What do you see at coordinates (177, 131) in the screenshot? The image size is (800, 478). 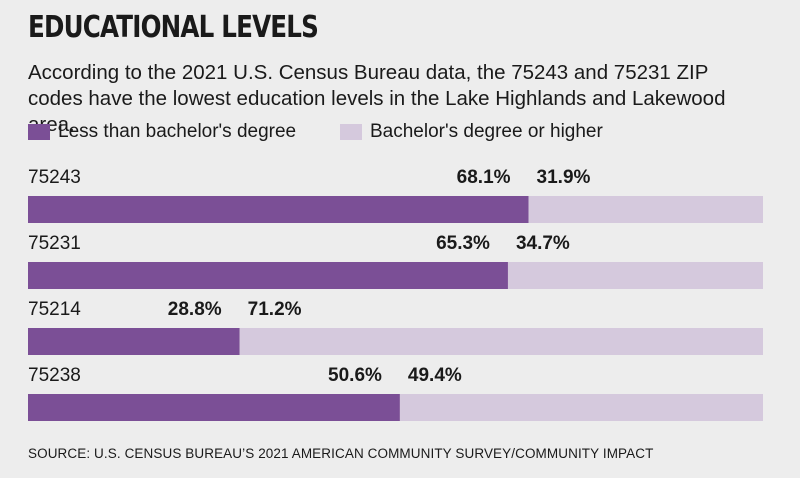 I see `legend-label-less-than-bachelors: Less than bachelor's degree` at bounding box center [177, 131].